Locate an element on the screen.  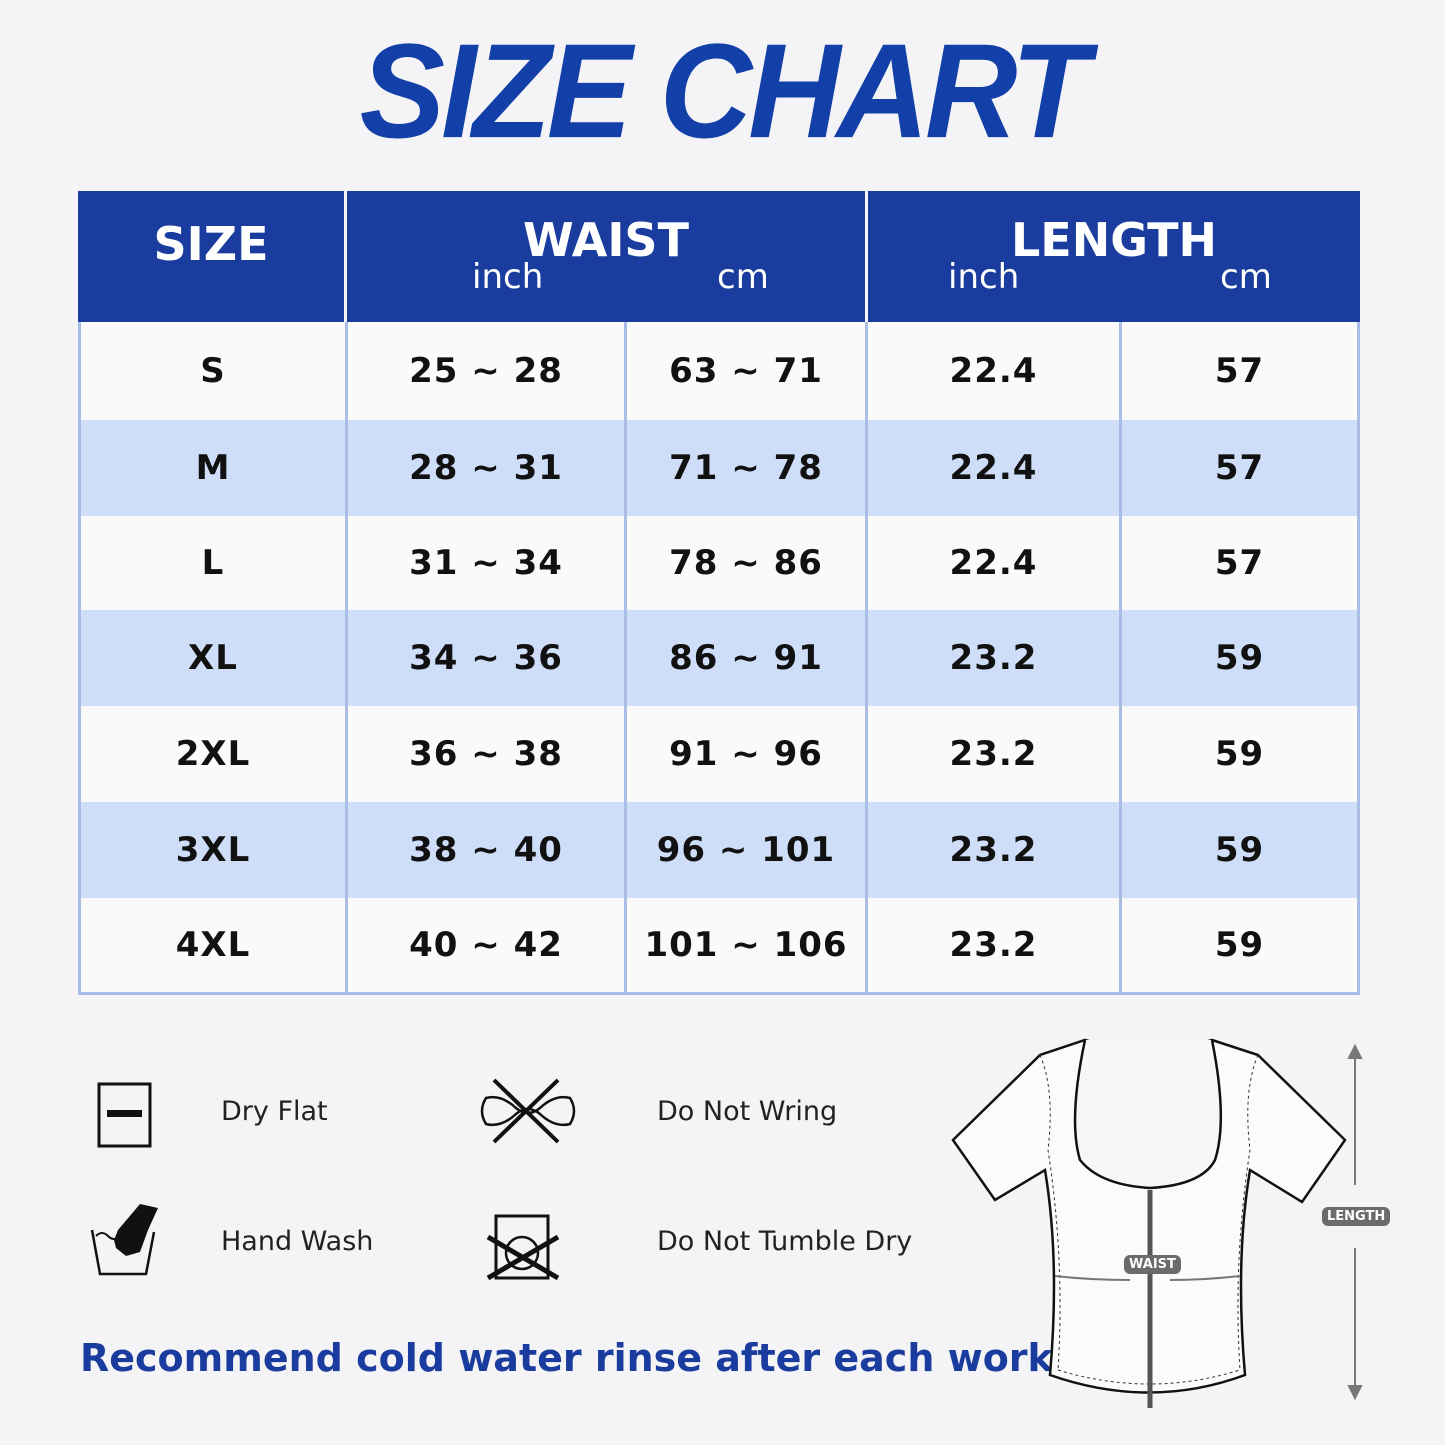
header-waist-cm: cm is located at coordinates (743, 277).